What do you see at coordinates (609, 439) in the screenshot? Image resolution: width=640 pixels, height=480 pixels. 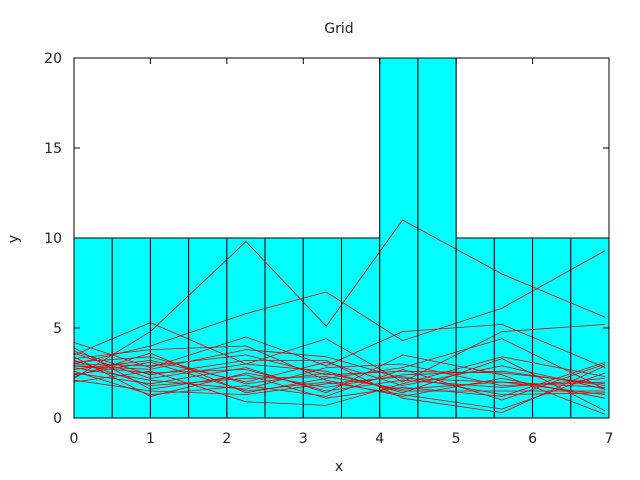 I see `x-tick-label: 7` at bounding box center [609, 439].